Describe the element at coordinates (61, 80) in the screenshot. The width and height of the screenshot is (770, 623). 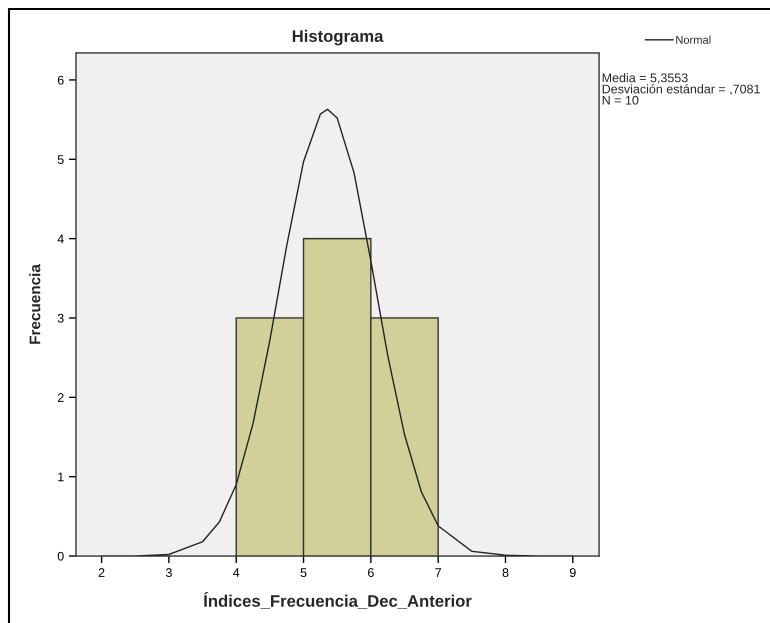
I see `y-tick-label: 6` at that location.